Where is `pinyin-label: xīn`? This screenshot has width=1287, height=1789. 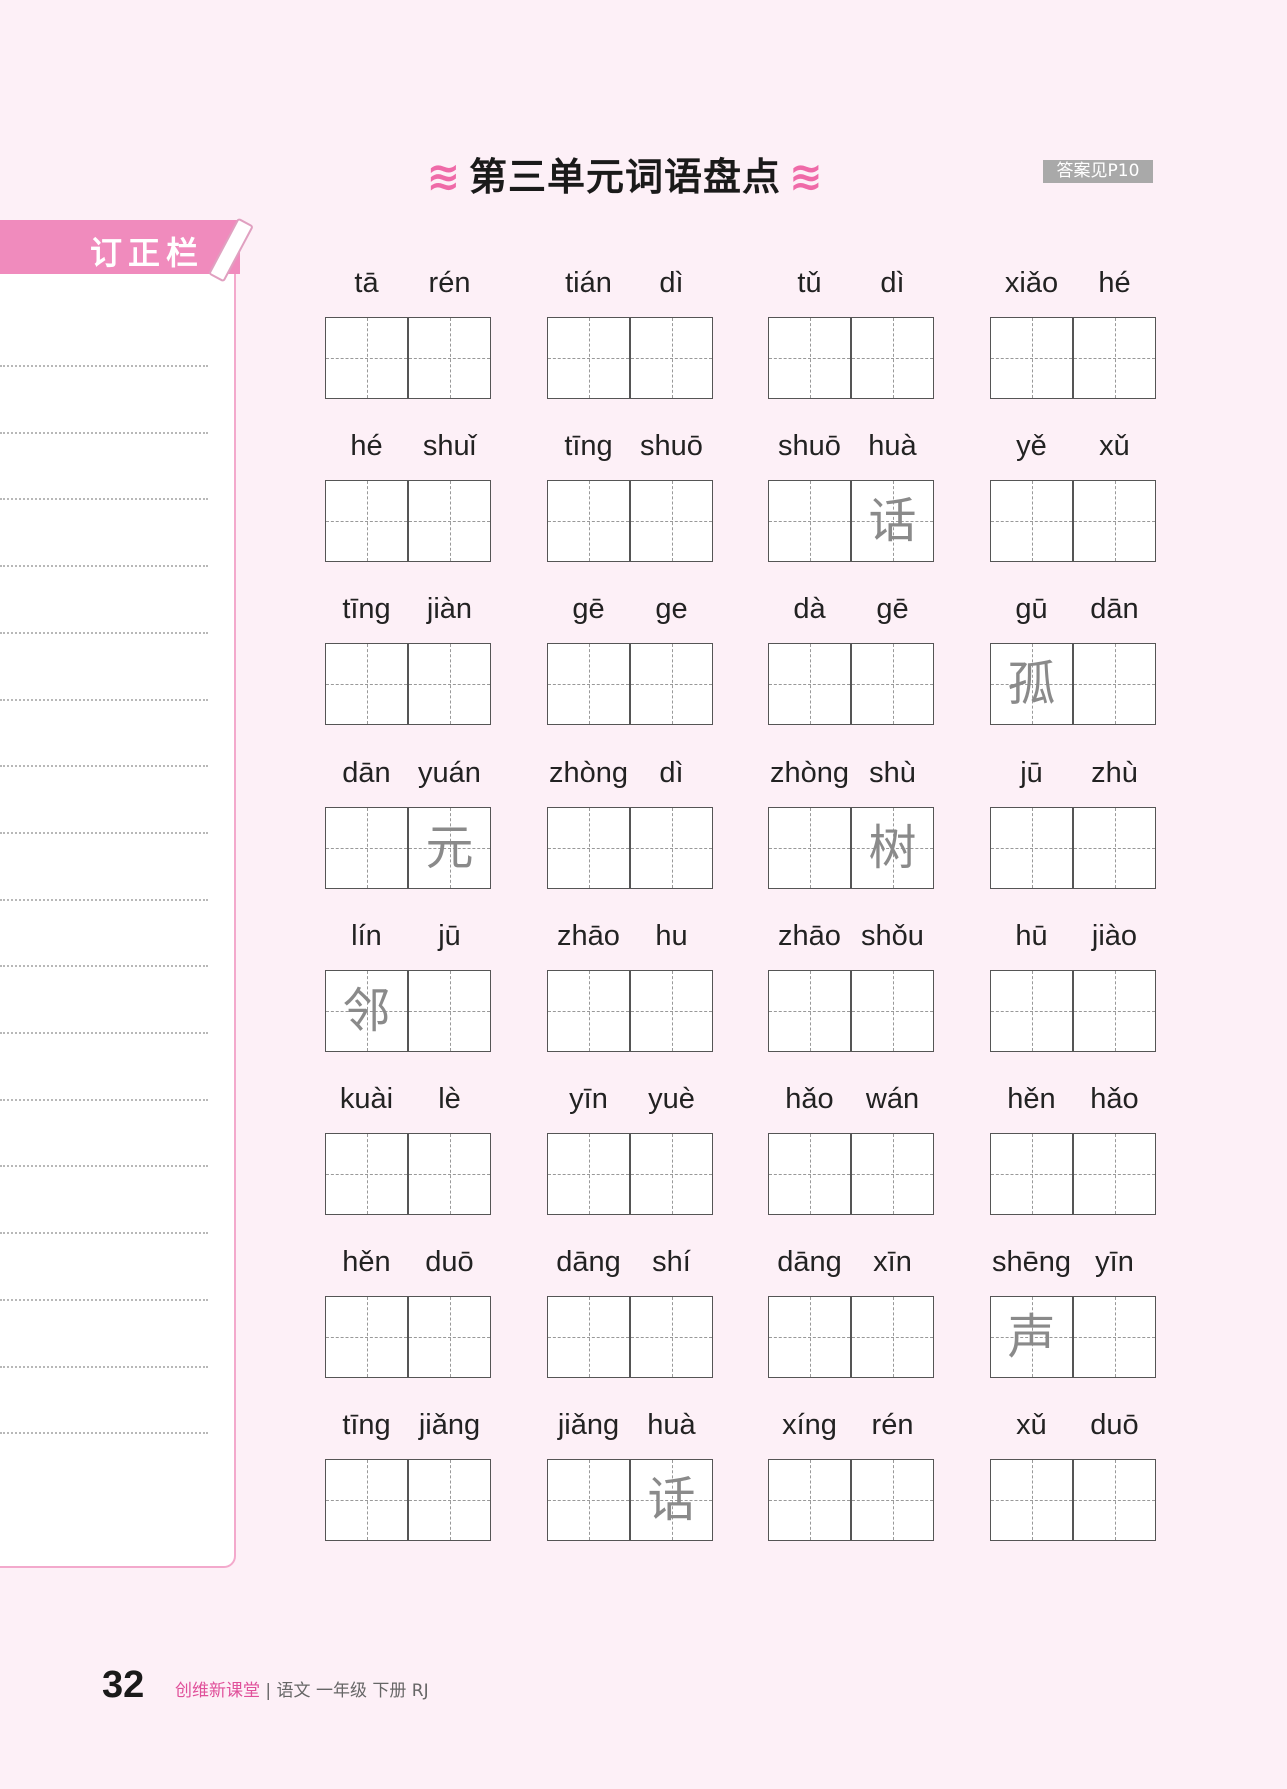
pinyin-label: xīn is located at coordinates (892, 1262).